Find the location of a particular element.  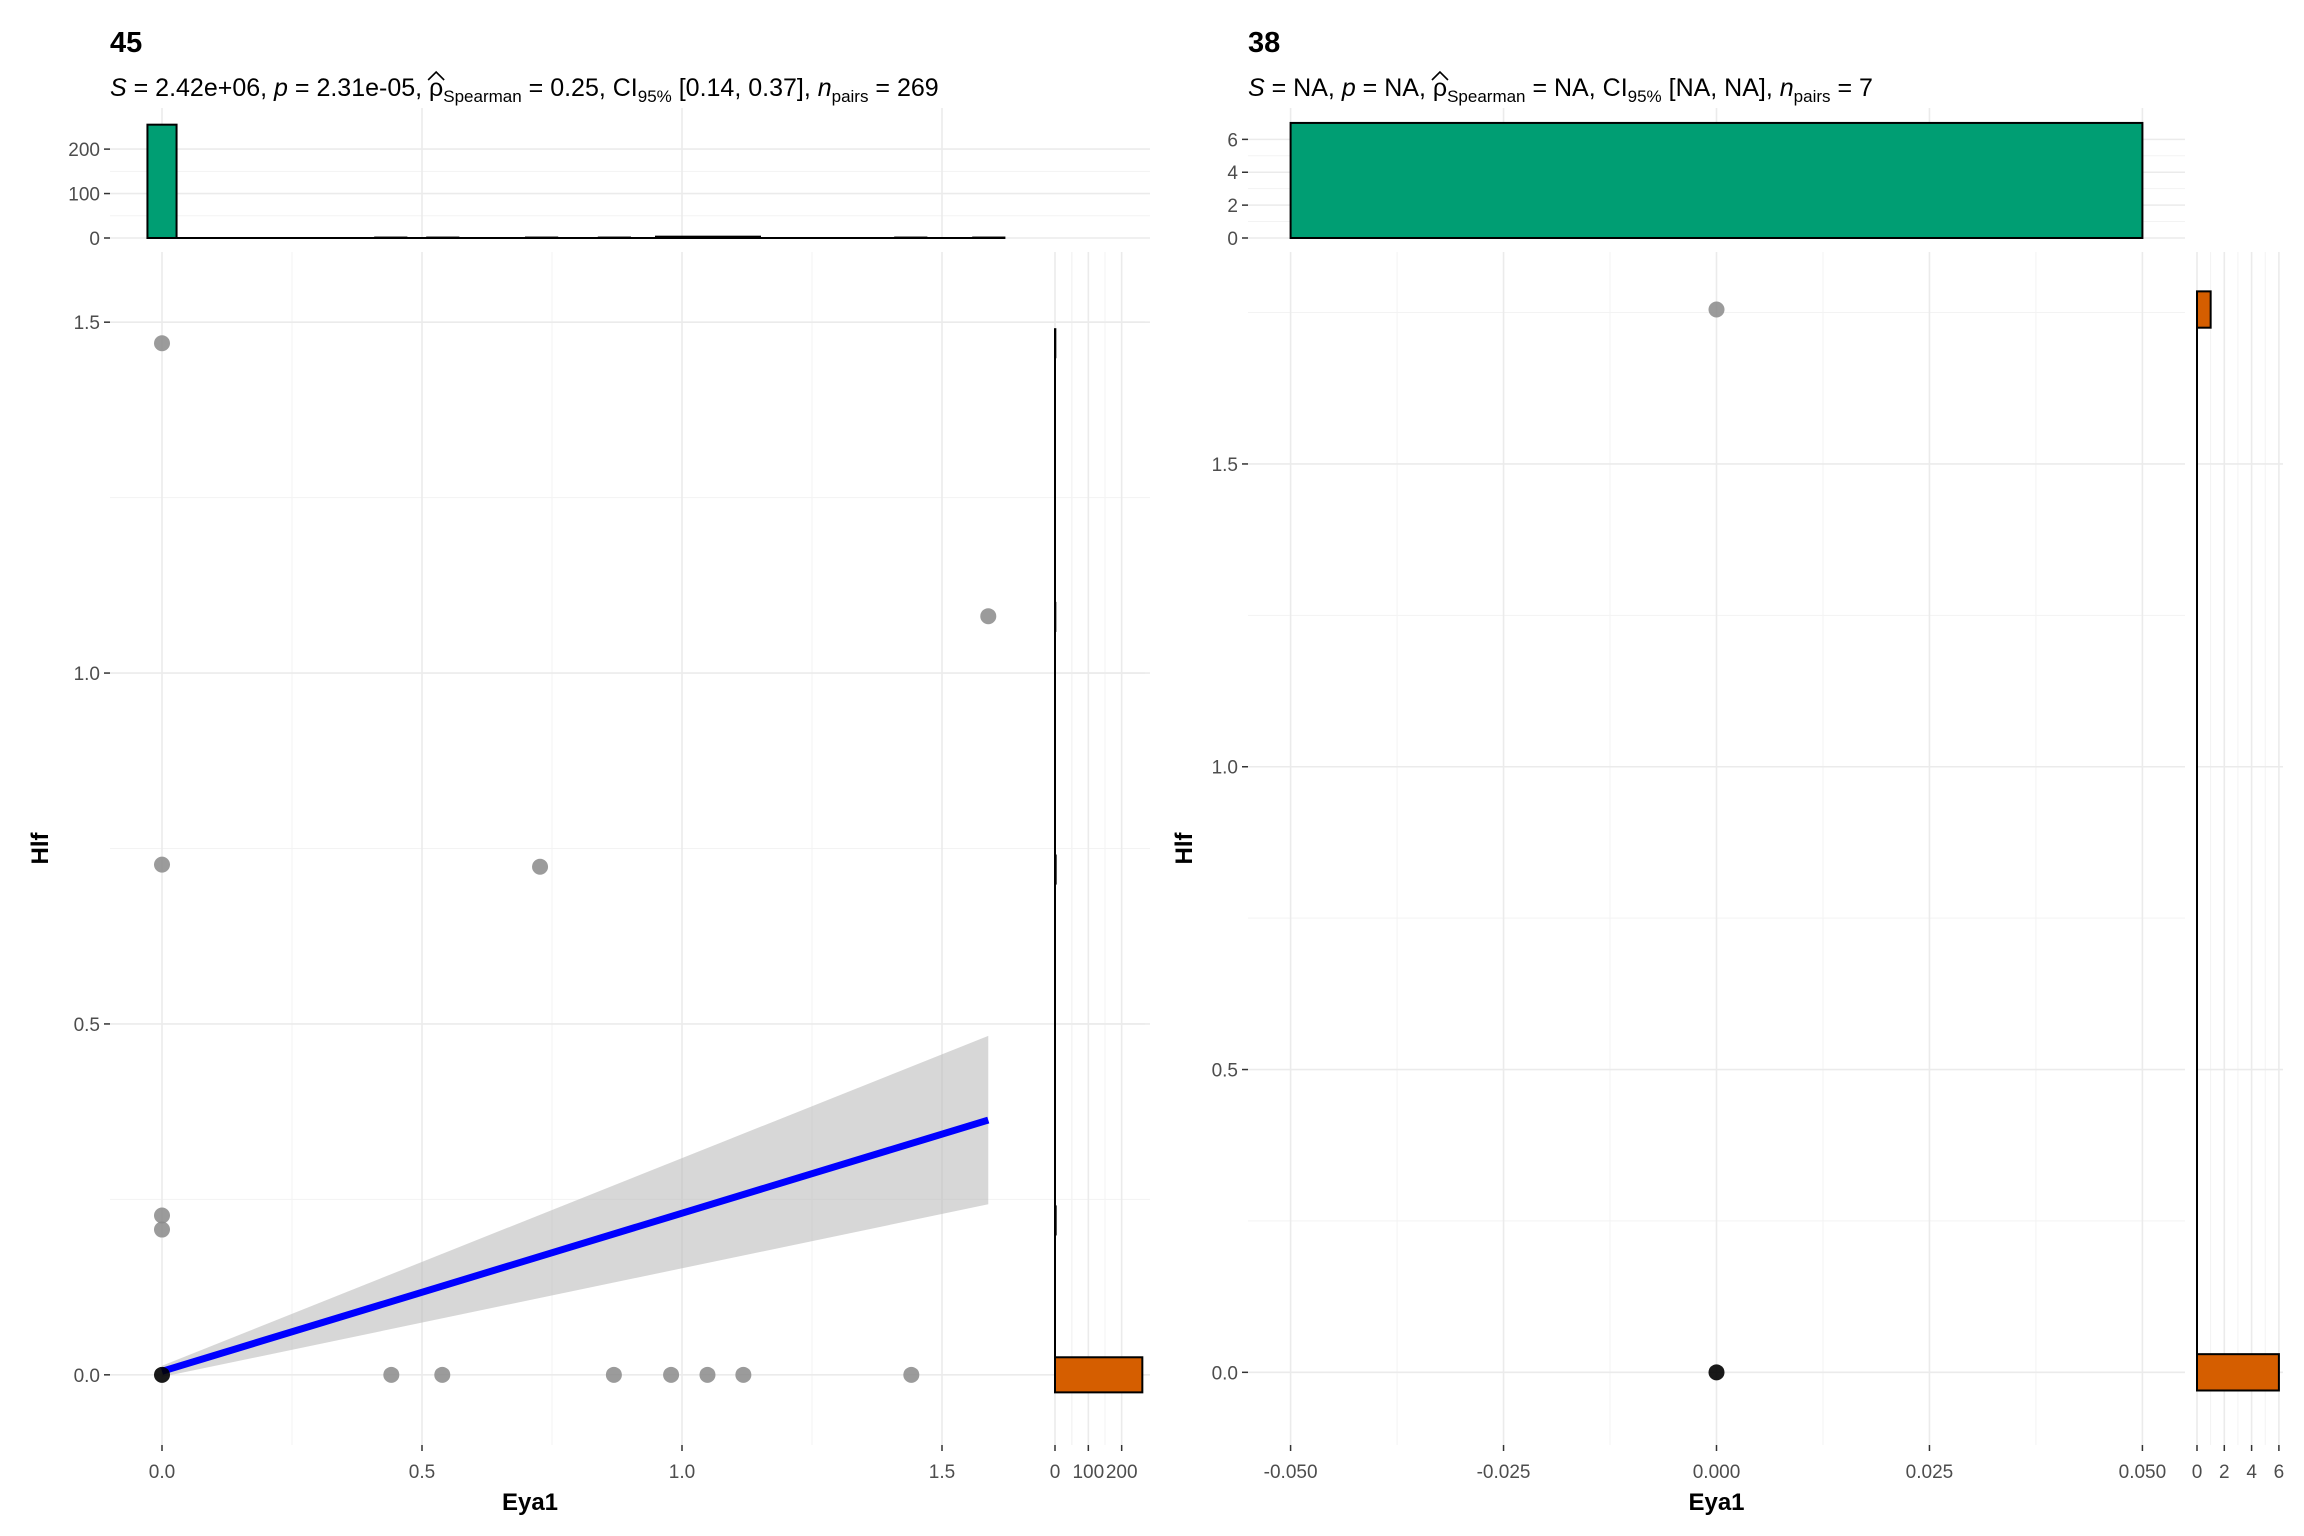

y-marginal-histogram: 0 100 200 is located at coordinates (1097, 867).